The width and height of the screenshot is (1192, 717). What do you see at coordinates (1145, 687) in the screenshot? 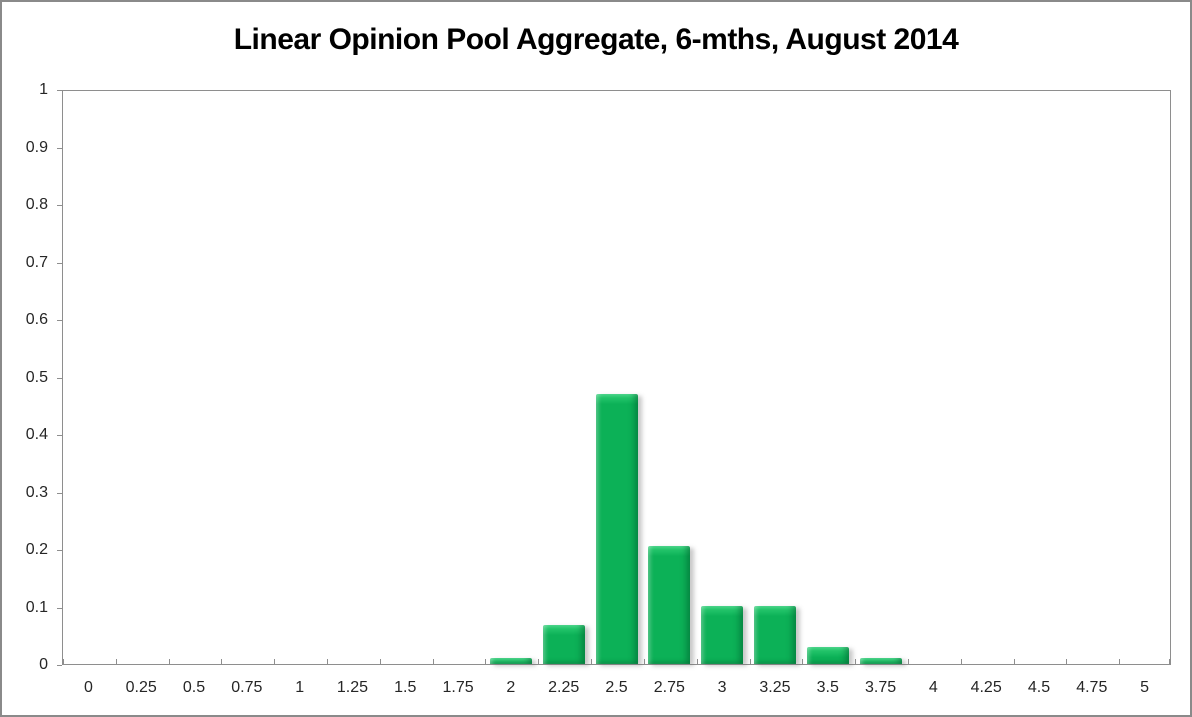
I see `x-tick-label: 5` at bounding box center [1145, 687].